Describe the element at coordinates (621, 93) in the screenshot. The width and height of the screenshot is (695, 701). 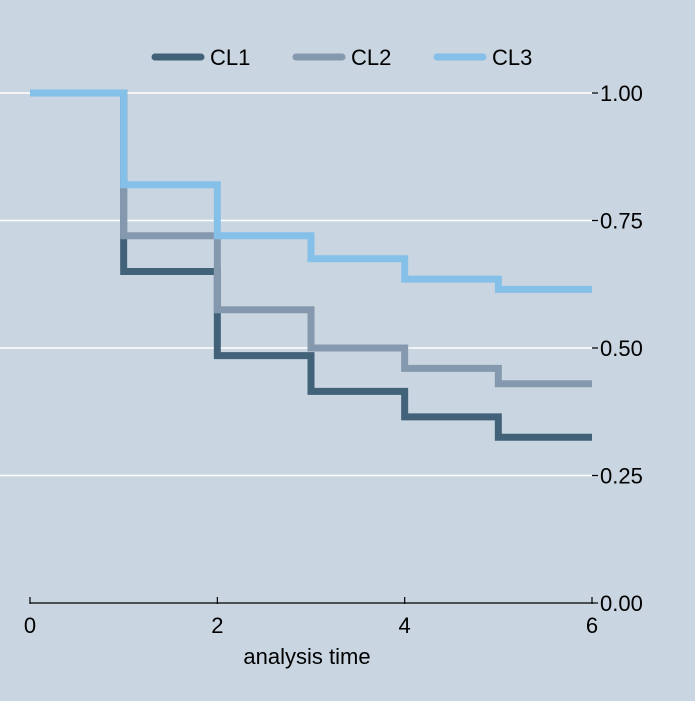
I see `y-tick-label: 1.00` at that location.